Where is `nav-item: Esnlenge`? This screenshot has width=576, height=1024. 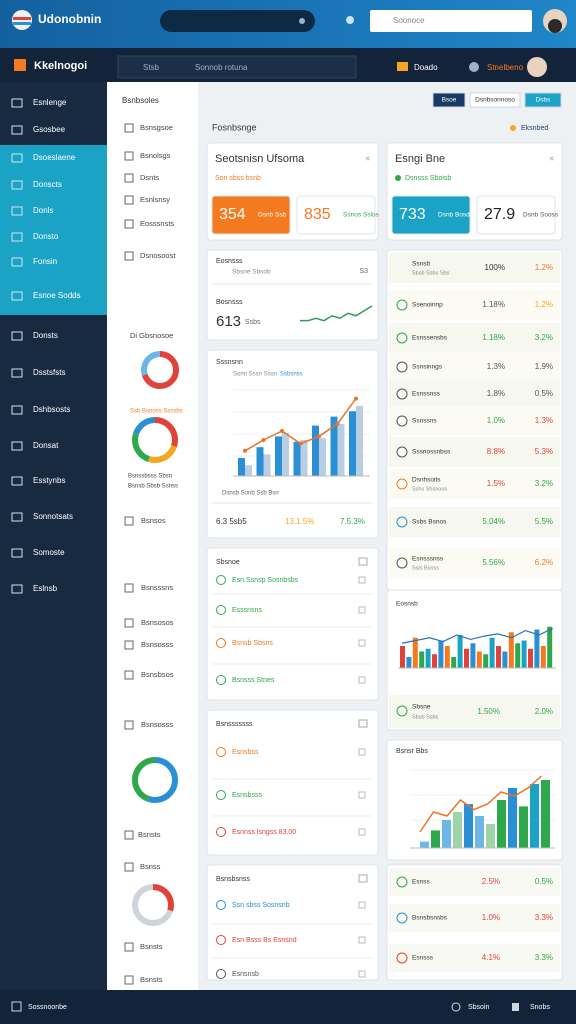
nav-item: Esnlenge is located at coordinates (50, 102).